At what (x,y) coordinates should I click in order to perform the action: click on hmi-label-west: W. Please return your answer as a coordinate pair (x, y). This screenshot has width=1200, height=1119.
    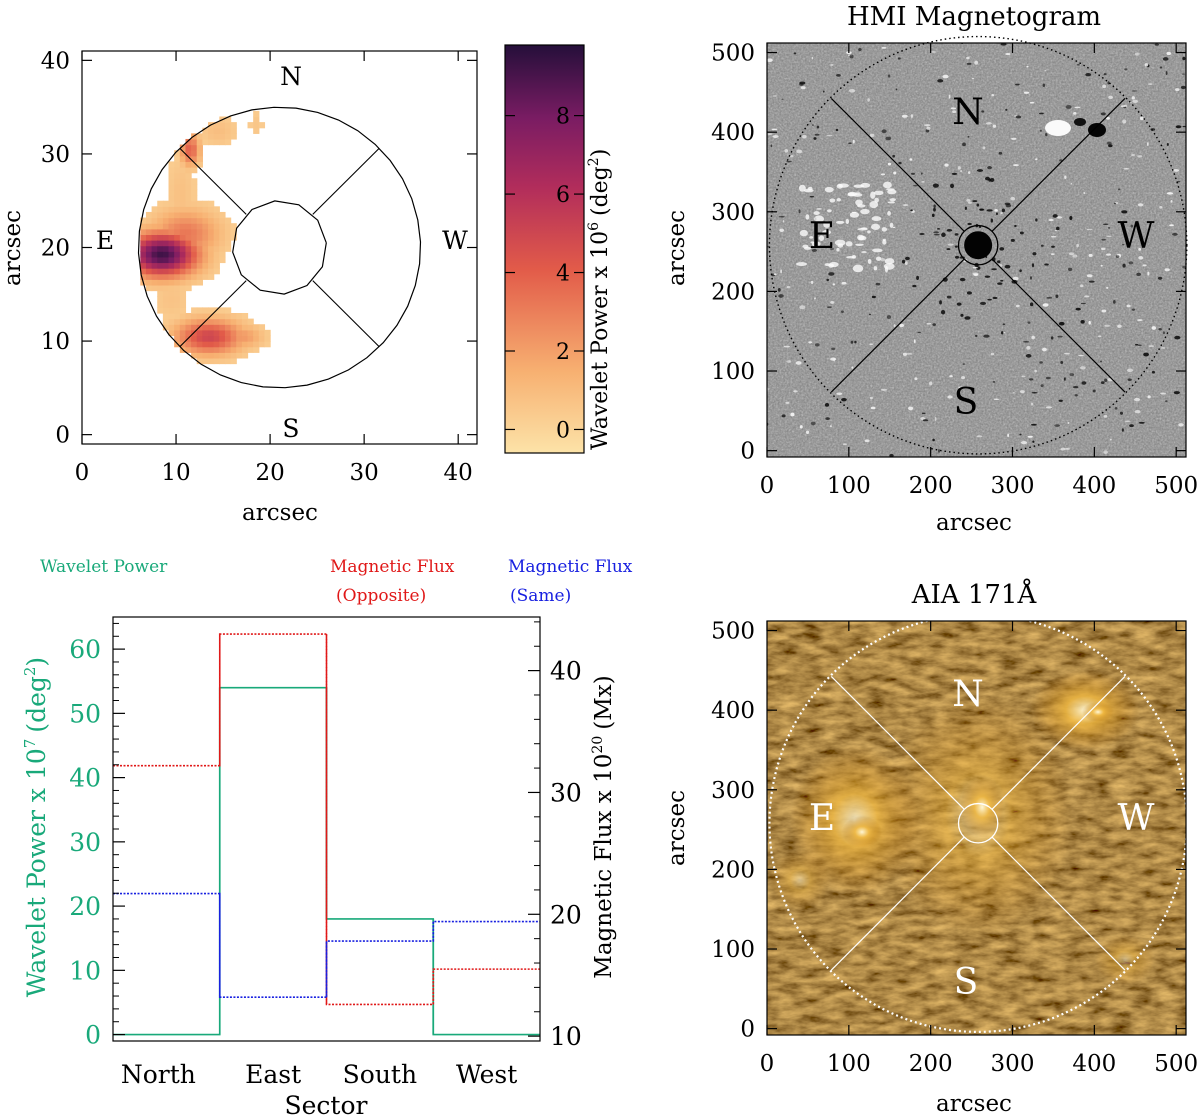
    Looking at the image, I should click on (1135, 236).